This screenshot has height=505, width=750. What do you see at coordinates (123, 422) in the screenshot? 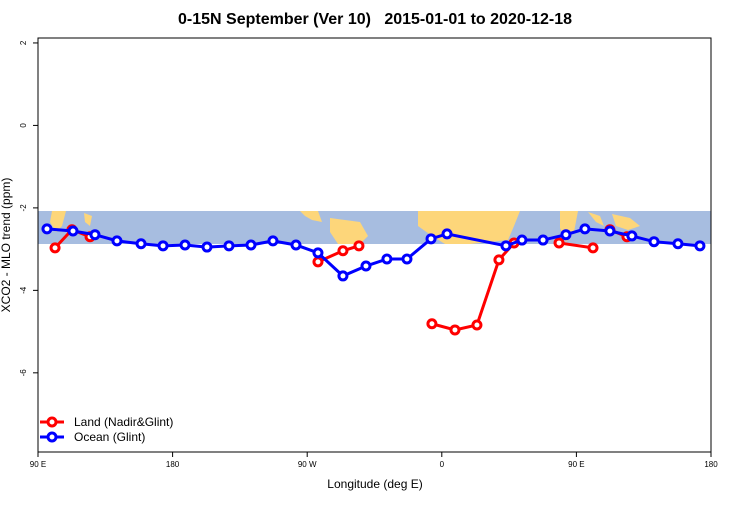
I see `legend-label: Land (Nadir&Glint)` at bounding box center [123, 422].